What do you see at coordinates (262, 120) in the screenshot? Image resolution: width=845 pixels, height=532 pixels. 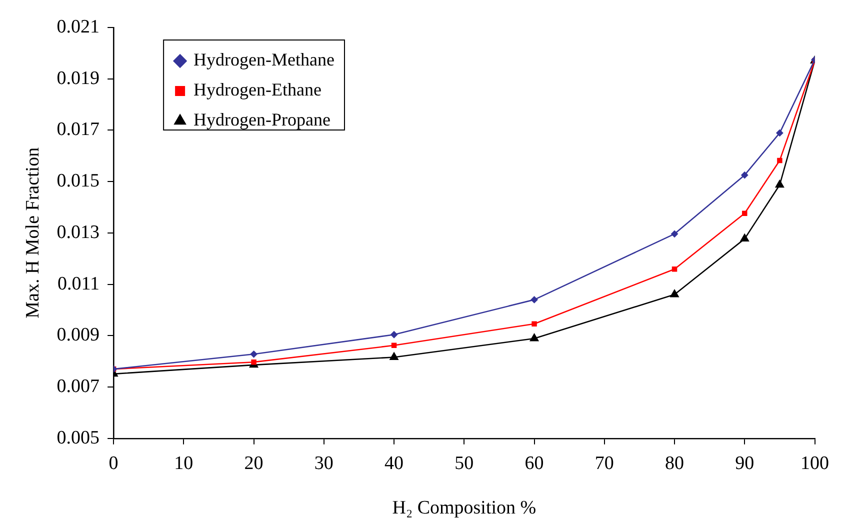 I see `legend-label: Hydrogen-Propane` at bounding box center [262, 120].